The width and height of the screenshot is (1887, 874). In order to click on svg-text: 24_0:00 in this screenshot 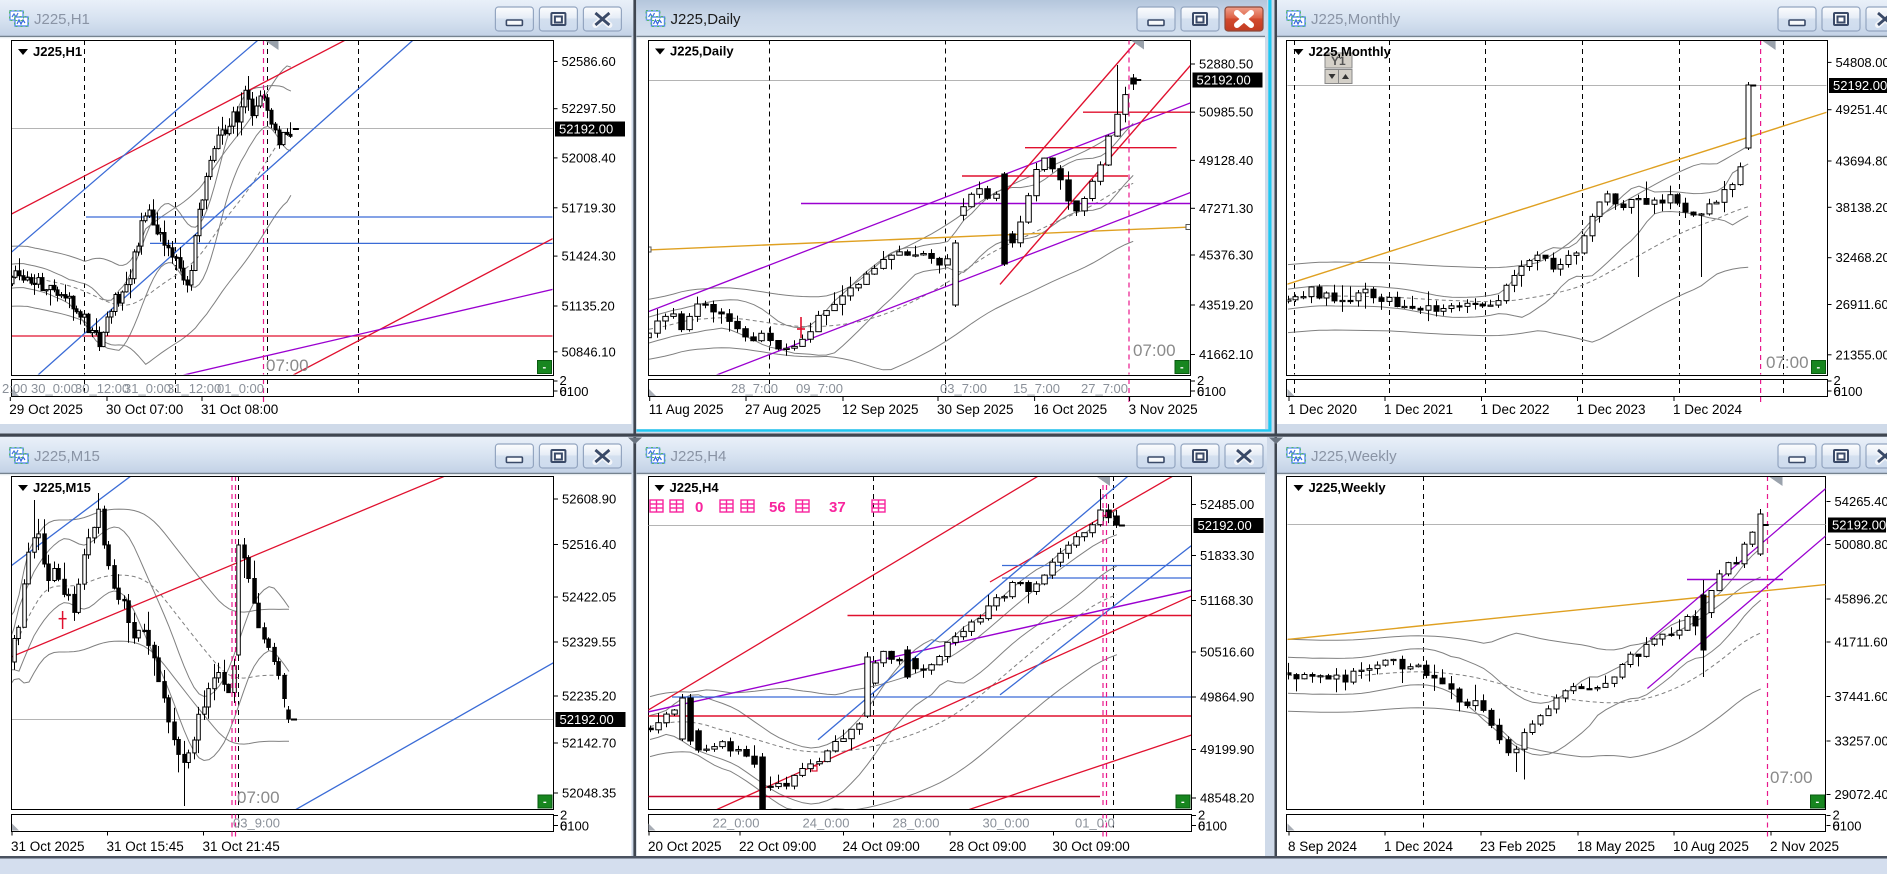, I will do `click(826, 823)`.